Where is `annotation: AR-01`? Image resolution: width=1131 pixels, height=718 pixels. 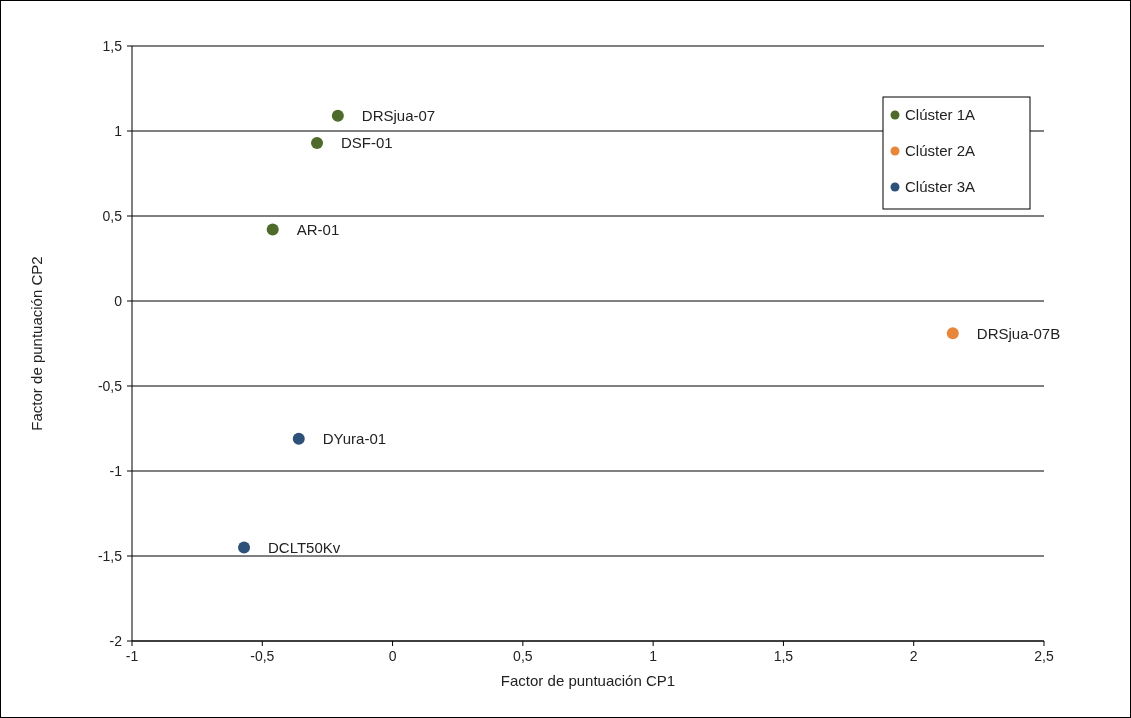
annotation: AR-01 is located at coordinates (318, 229).